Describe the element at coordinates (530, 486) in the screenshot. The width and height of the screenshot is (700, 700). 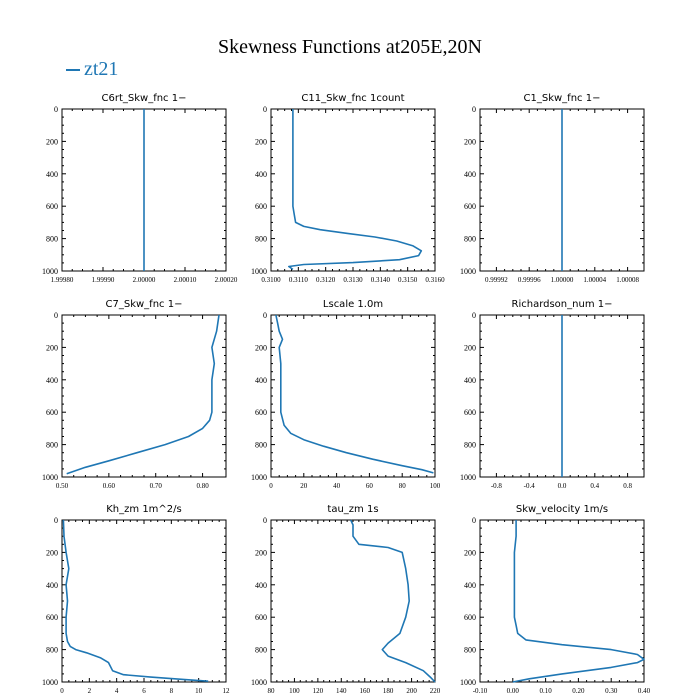
I see `x-tick-label: -0.4` at that location.